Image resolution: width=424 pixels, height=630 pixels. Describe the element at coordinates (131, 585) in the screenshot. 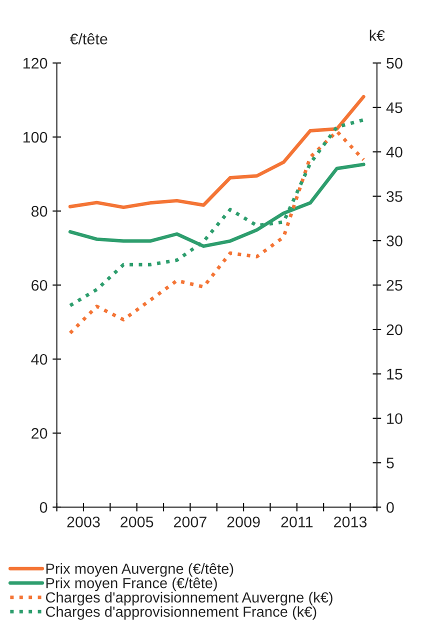

I see `legend-label: Prix moyen France (€/tête)` at that location.